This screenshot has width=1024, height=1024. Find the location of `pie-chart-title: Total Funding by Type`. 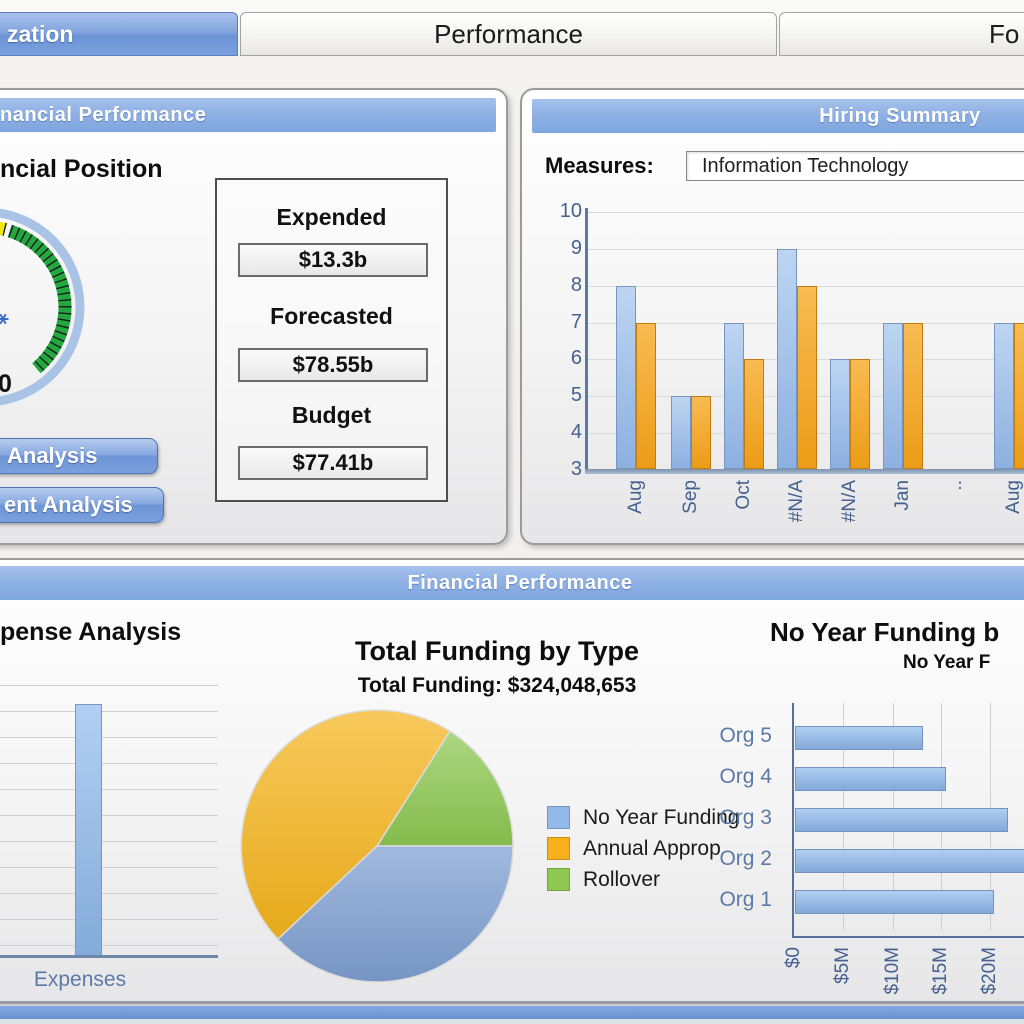

pie-chart-title: Total Funding by Type is located at coordinates (497, 651).